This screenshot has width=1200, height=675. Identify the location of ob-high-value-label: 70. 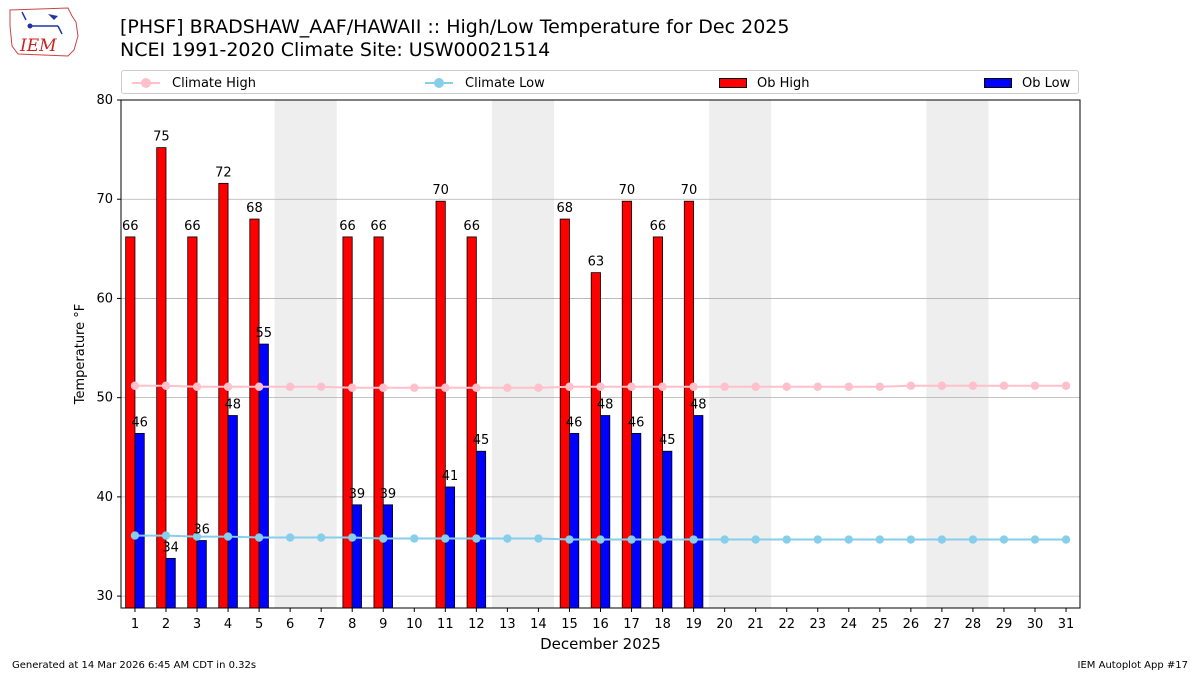
(689, 190).